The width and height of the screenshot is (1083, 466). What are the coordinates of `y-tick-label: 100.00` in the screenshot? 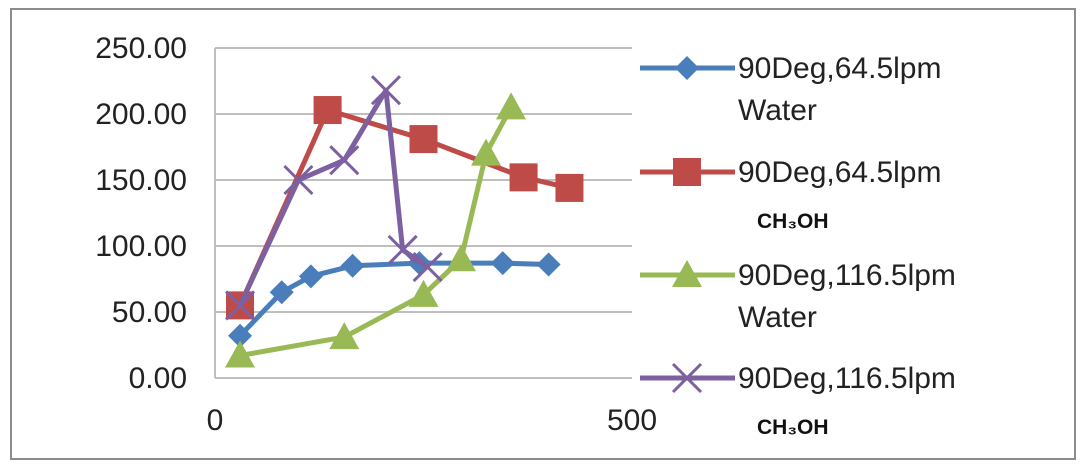 It's located at (141, 246).